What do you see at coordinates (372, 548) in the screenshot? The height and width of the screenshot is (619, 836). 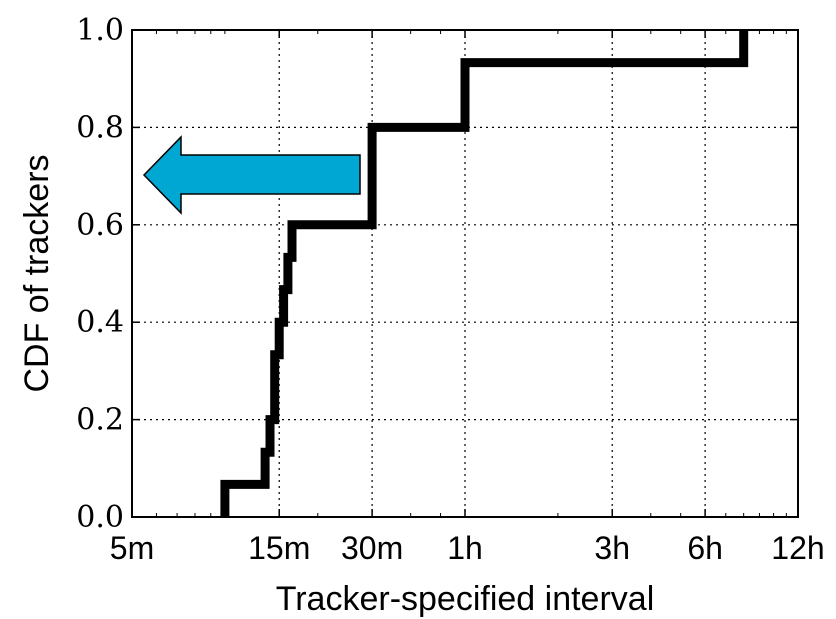 I see `x-tick-label: 30m` at bounding box center [372, 548].